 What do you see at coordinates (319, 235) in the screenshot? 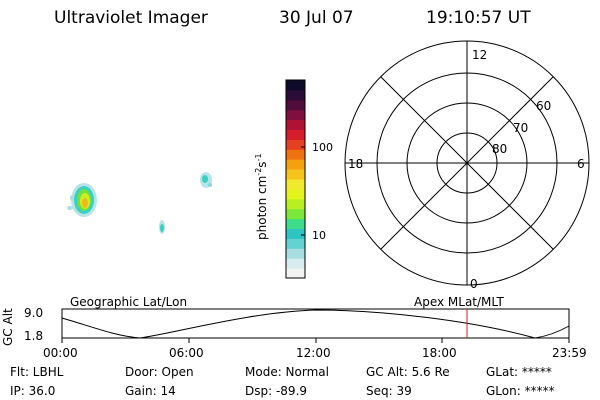
I see `colorbar-tick-10: 10` at bounding box center [319, 235].